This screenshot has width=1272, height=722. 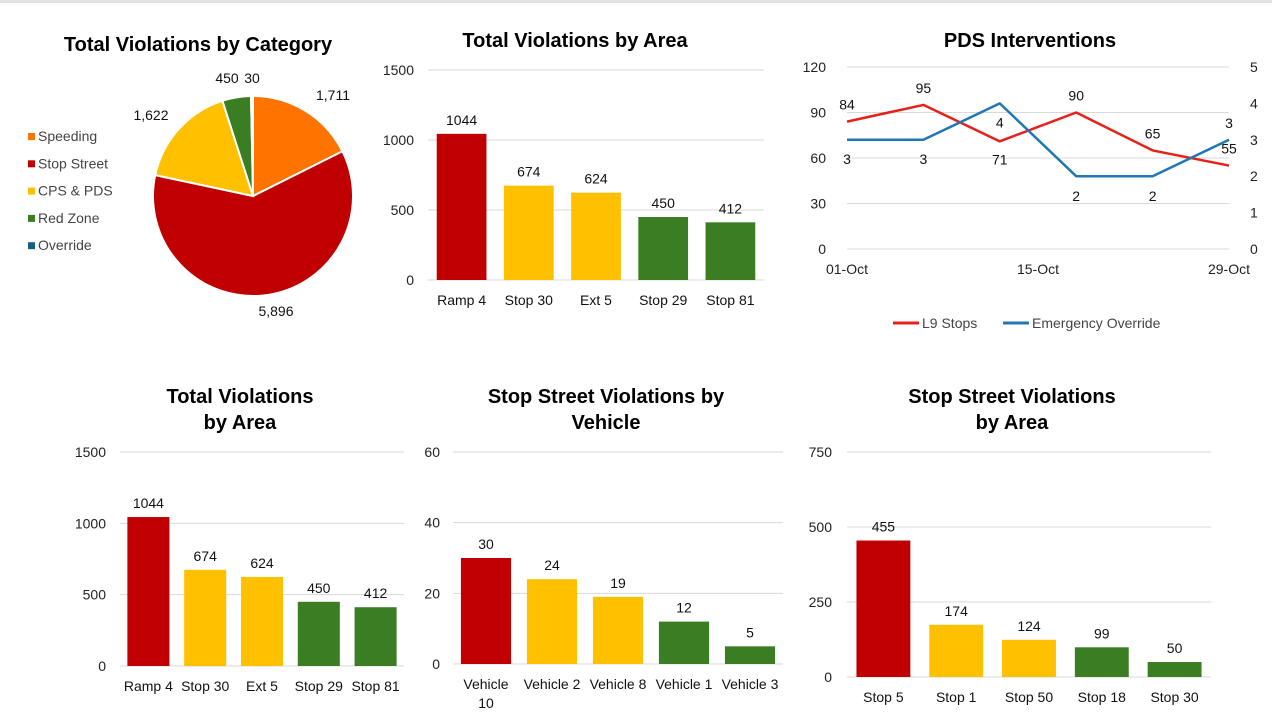 What do you see at coordinates (684, 684) in the screenshot?
I see `x-category-label: Vehicle 1` at bounding box center [684, 684].